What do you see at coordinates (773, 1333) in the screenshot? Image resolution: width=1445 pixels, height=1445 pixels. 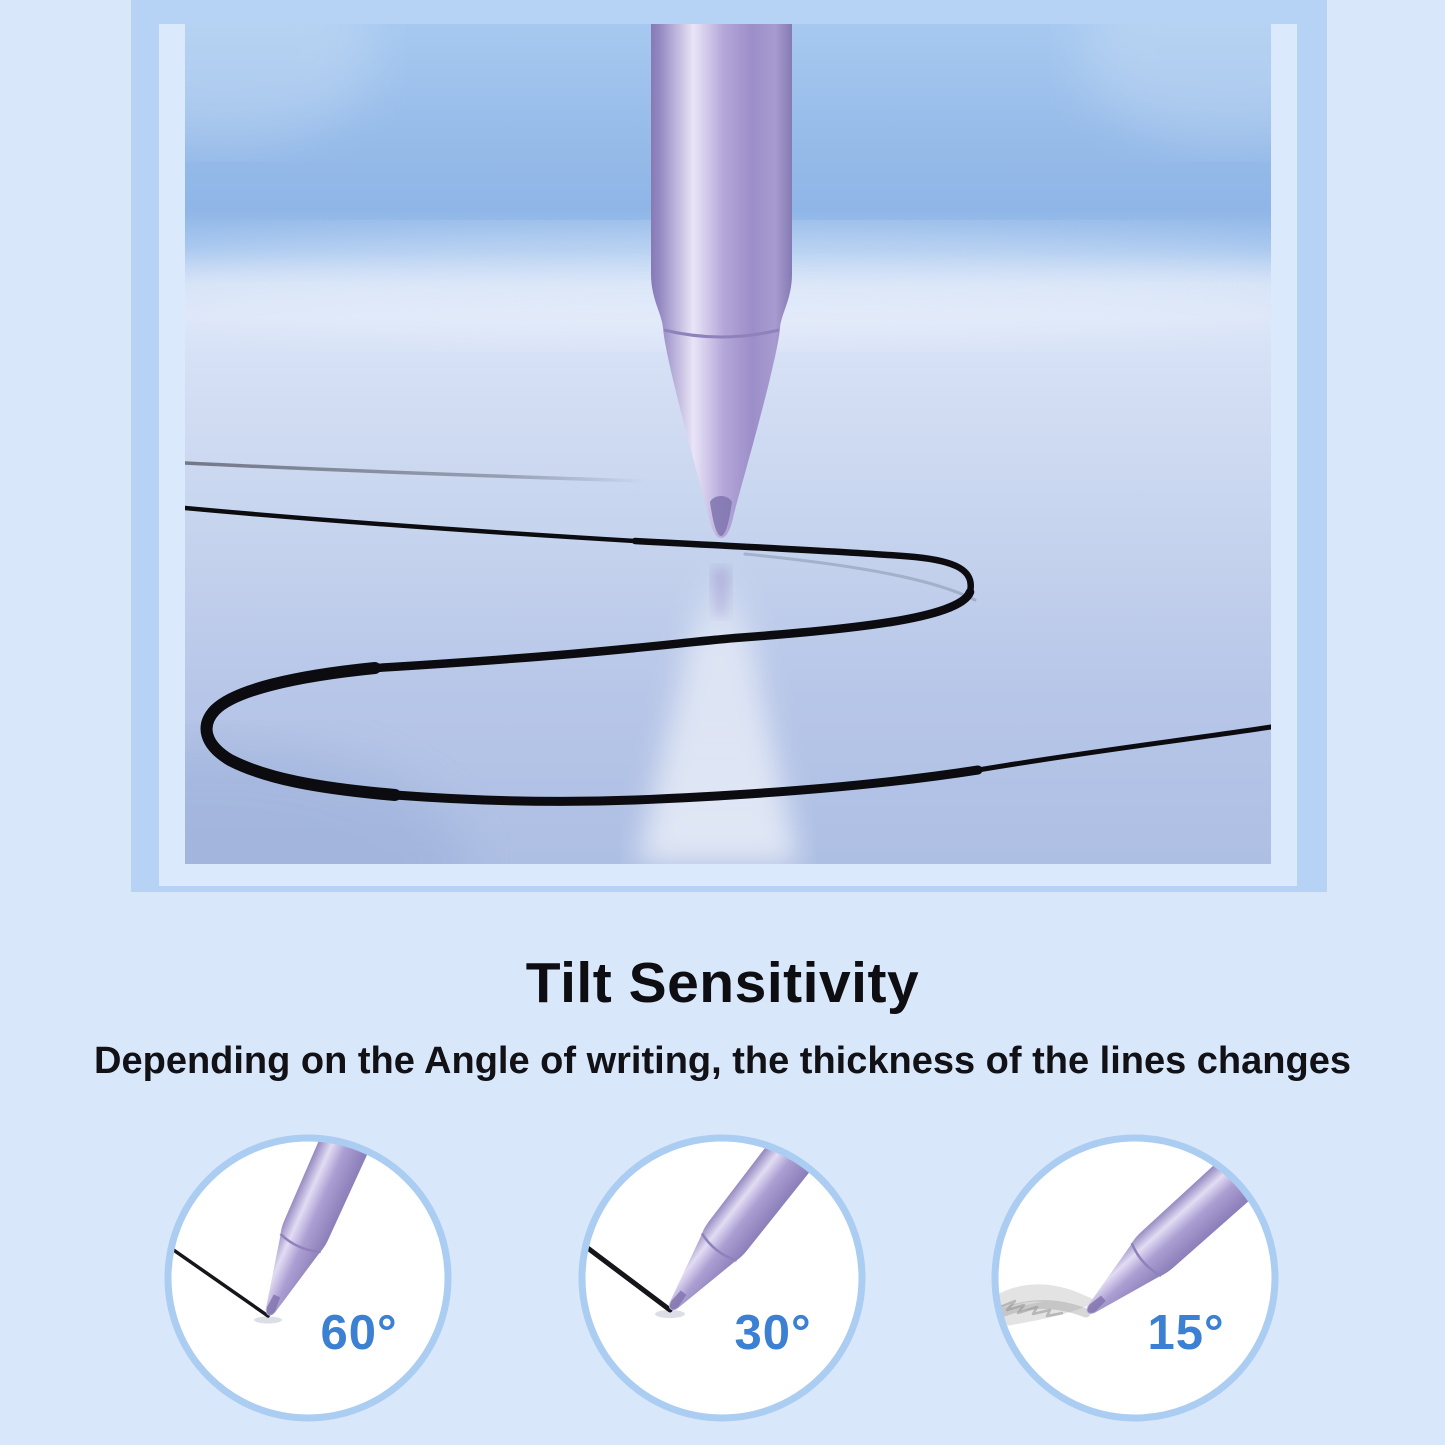 I see `angle-label-30: 30°` at bounding box center [773, 1333].